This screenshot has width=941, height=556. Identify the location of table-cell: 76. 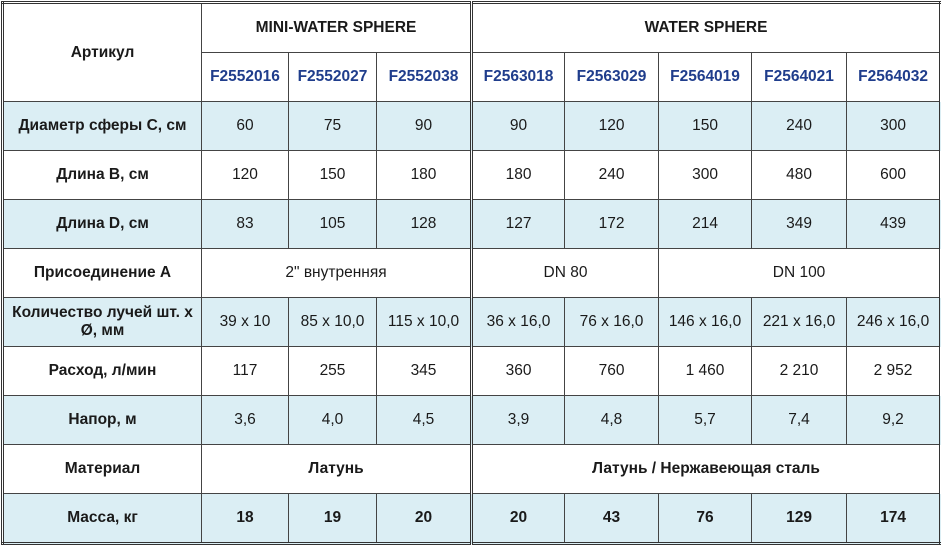
(705, 518).